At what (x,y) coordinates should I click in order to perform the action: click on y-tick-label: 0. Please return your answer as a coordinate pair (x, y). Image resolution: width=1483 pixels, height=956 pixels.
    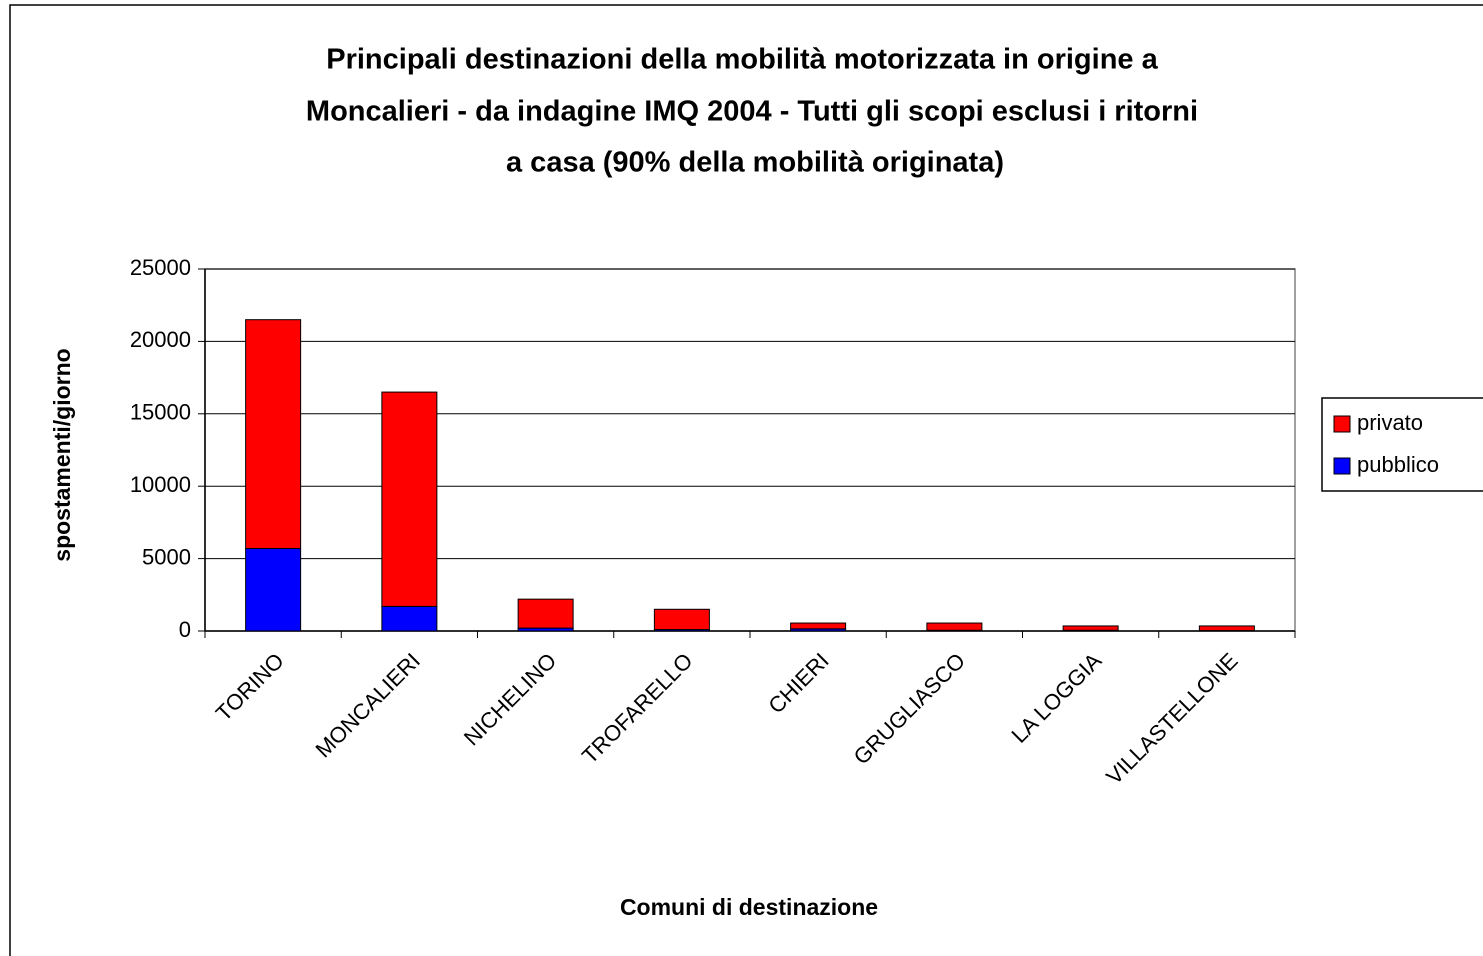
    Looking at the image, I should click on (185, 629).